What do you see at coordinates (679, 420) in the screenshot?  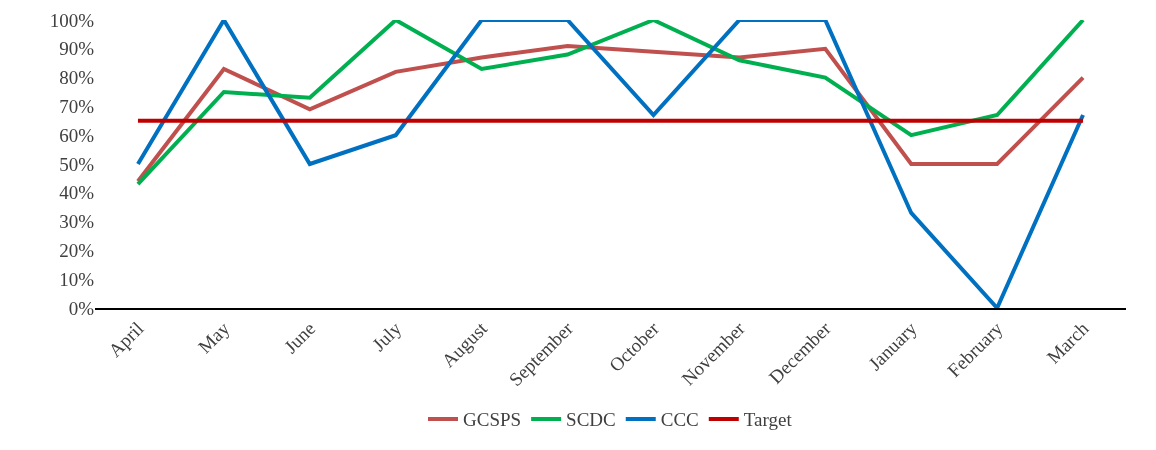 I see `legend-label: CCC` at bounding box center [679, 420].